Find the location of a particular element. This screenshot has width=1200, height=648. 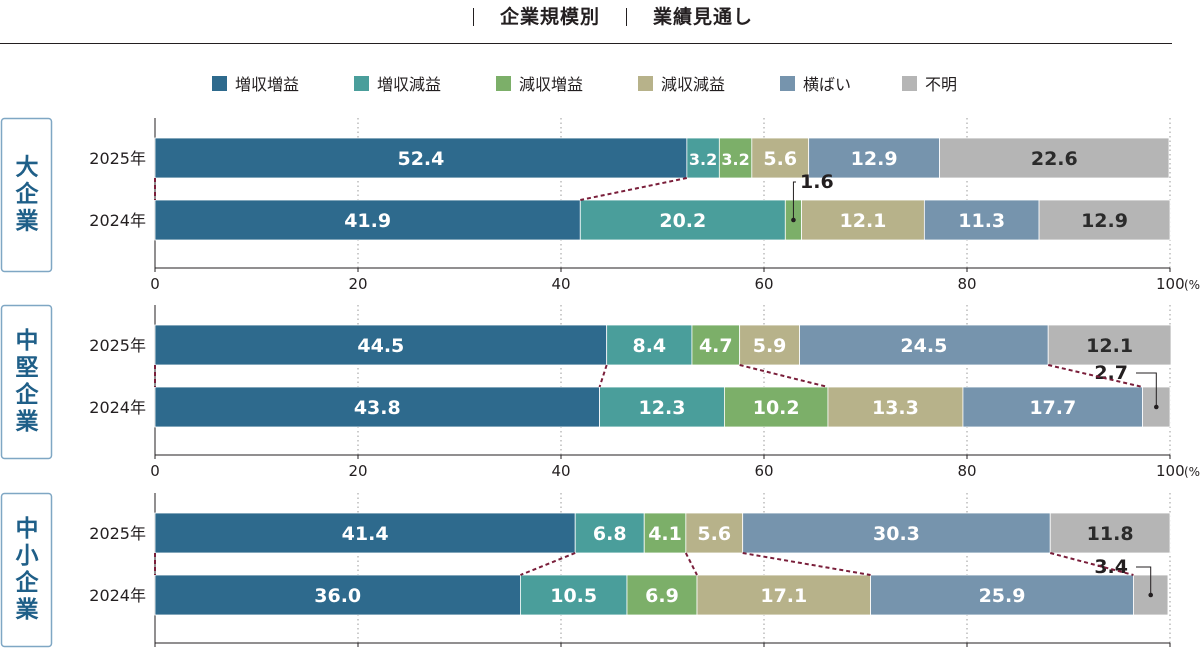

bar-value-label: 25.9 is located at coordinates (1002, 596).